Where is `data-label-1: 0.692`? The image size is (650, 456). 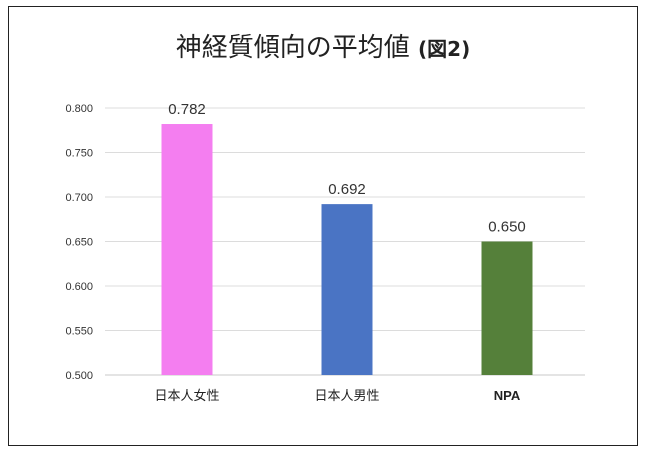
data-label-1: 0.692 is located at coordinates (347, 189).